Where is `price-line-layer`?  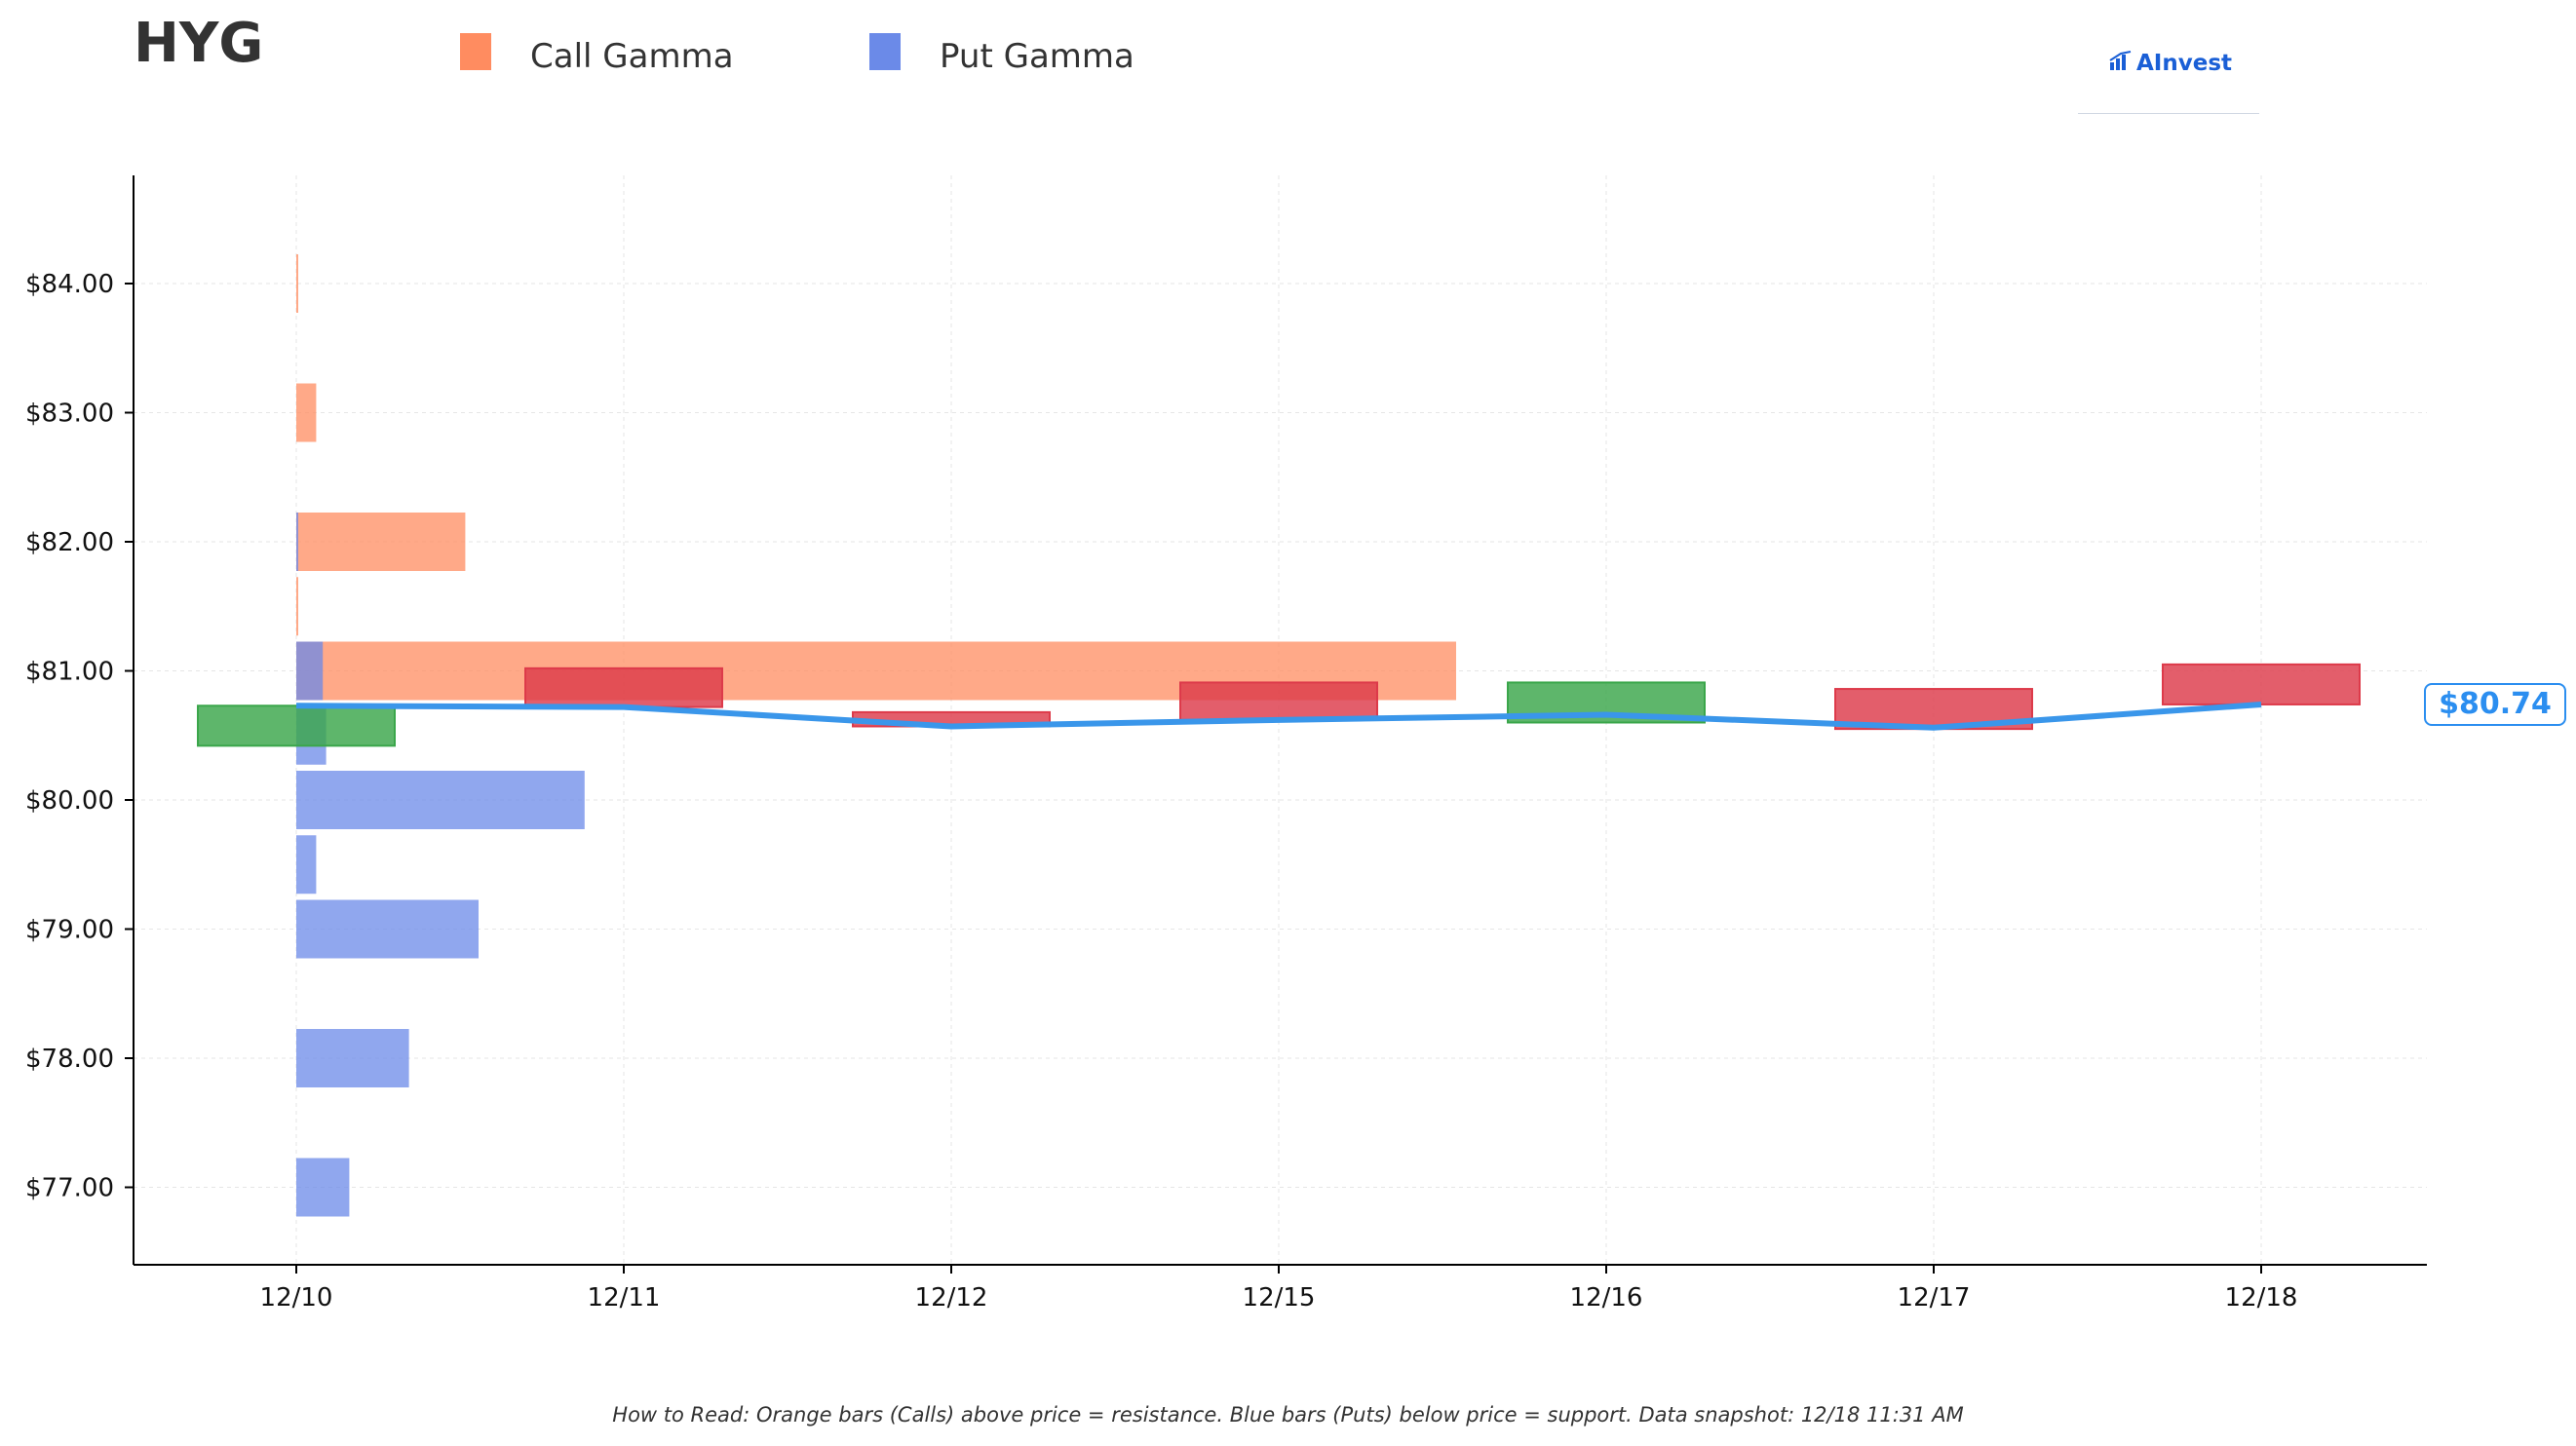 price-line-layer is located at coordinates (1278, 716).